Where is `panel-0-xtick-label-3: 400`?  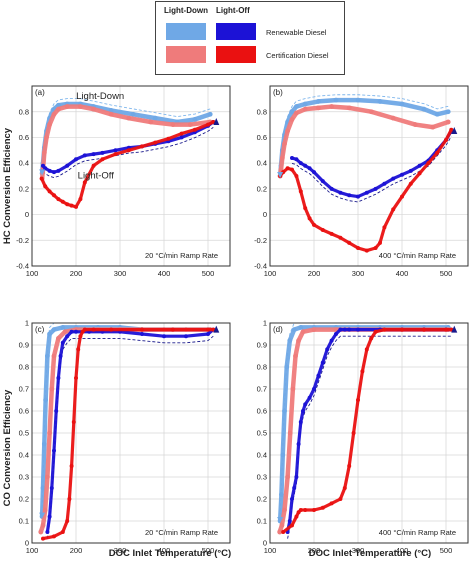
panel-0-xtick-label-3: 400 is located at coordinates (164, 273).